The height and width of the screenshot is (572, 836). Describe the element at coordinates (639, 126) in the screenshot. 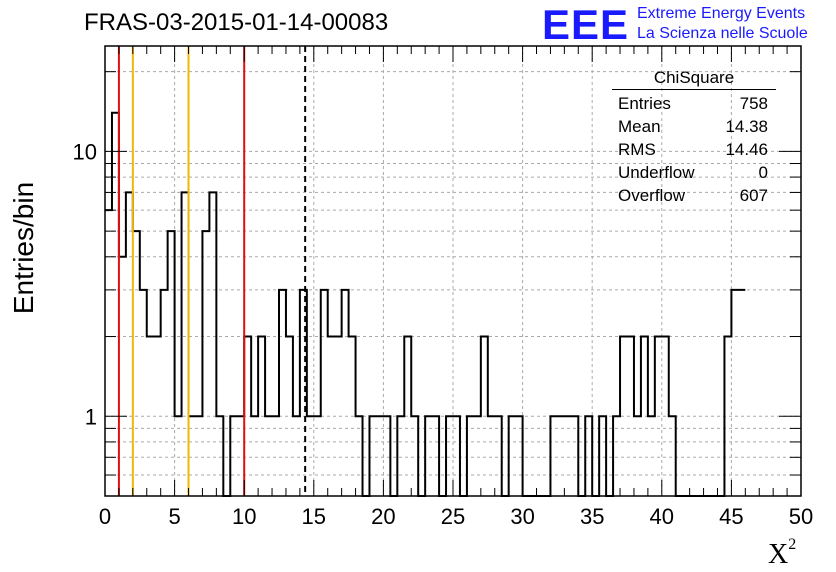

I see `stats-label: Mean` at that location.